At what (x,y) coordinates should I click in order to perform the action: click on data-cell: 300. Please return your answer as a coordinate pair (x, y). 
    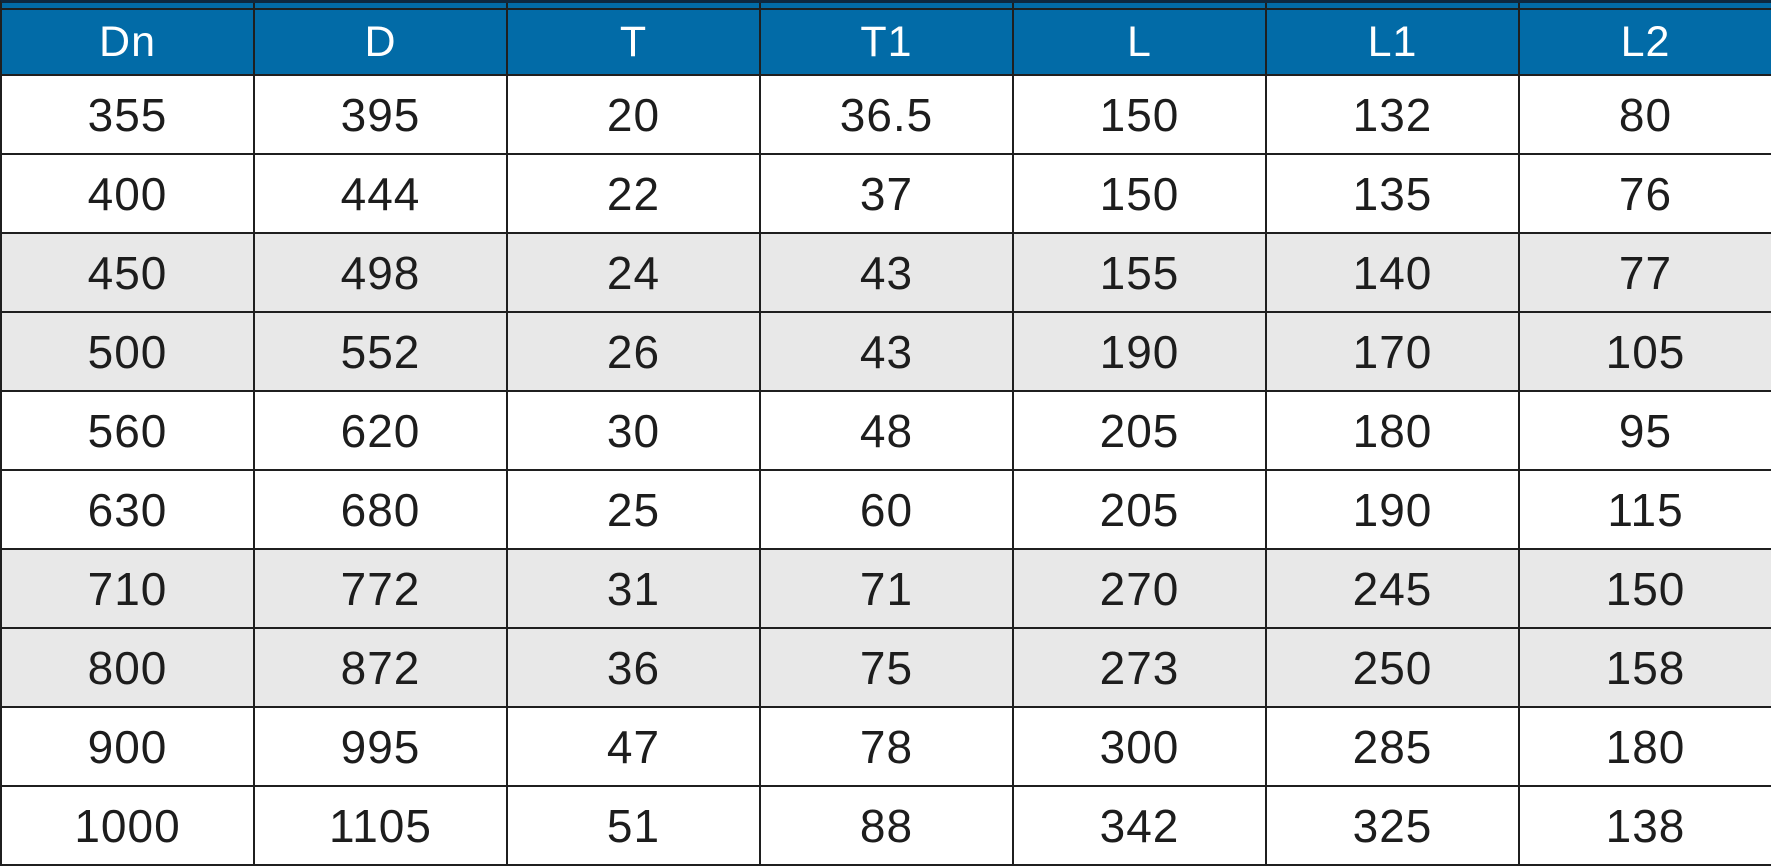
    Looking at the image, I should click on (1140, 746).